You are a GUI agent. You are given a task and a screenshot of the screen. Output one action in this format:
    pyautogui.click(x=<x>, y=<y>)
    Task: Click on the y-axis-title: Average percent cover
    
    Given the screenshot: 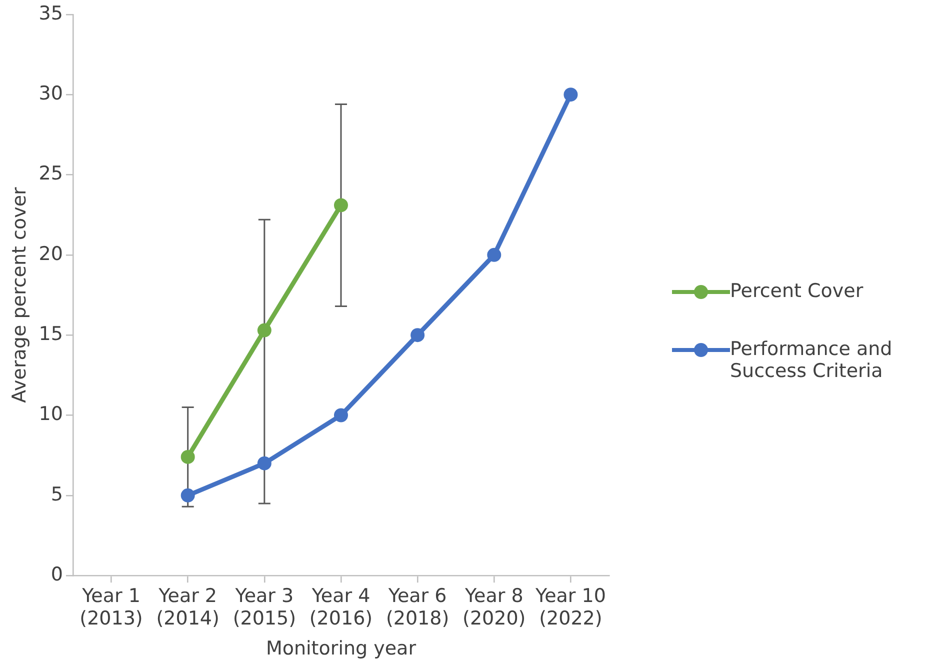 What is the action you would take?
    pyautogui.click(x=19, y=294)
    